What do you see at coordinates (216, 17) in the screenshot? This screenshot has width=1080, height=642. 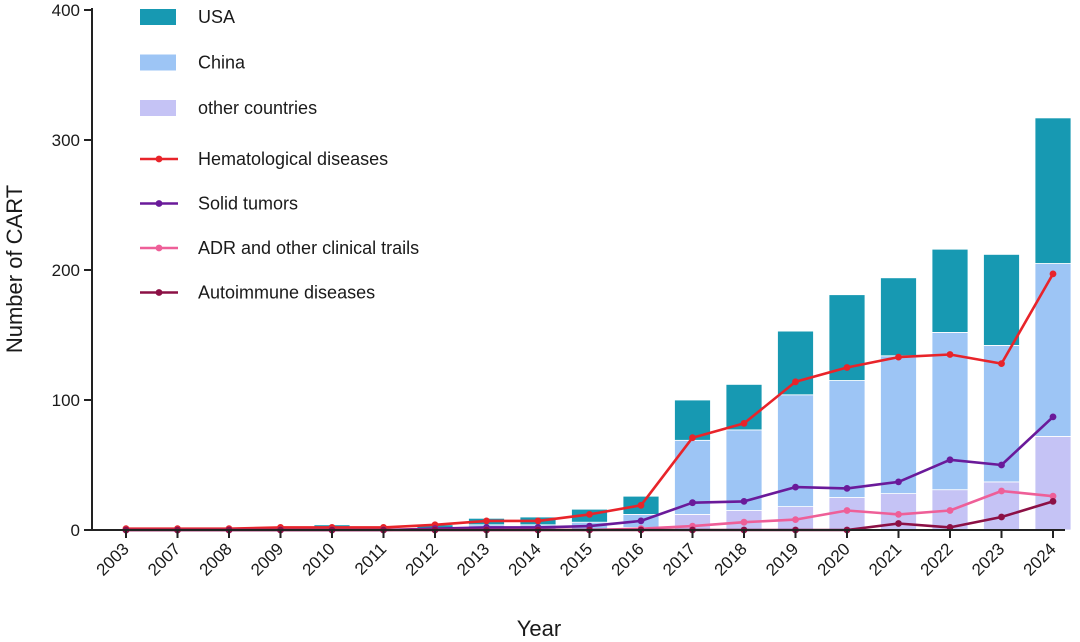 I see `legend-label-usa: USA` at bounding box center [216, 17].